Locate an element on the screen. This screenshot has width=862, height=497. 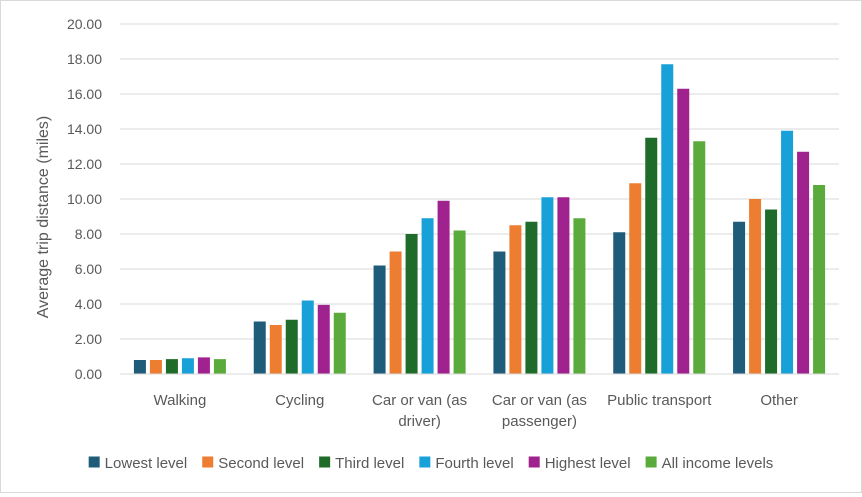
legend-label: Second level is located at coordinates (261, 463).